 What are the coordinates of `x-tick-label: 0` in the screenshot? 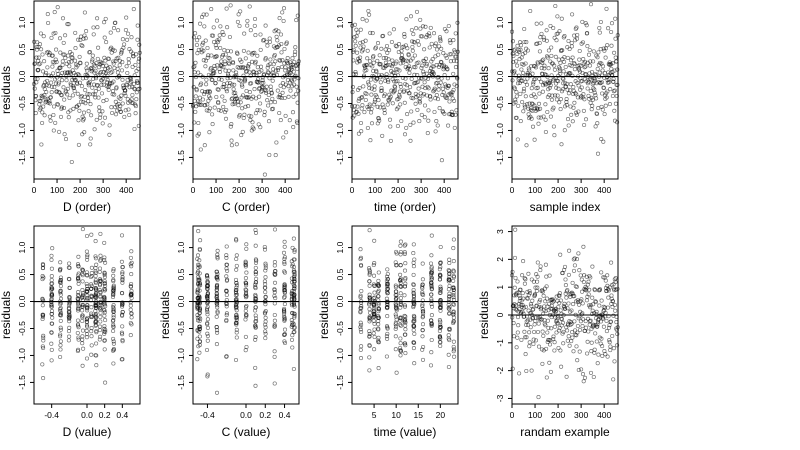 It's located at (193, 190).